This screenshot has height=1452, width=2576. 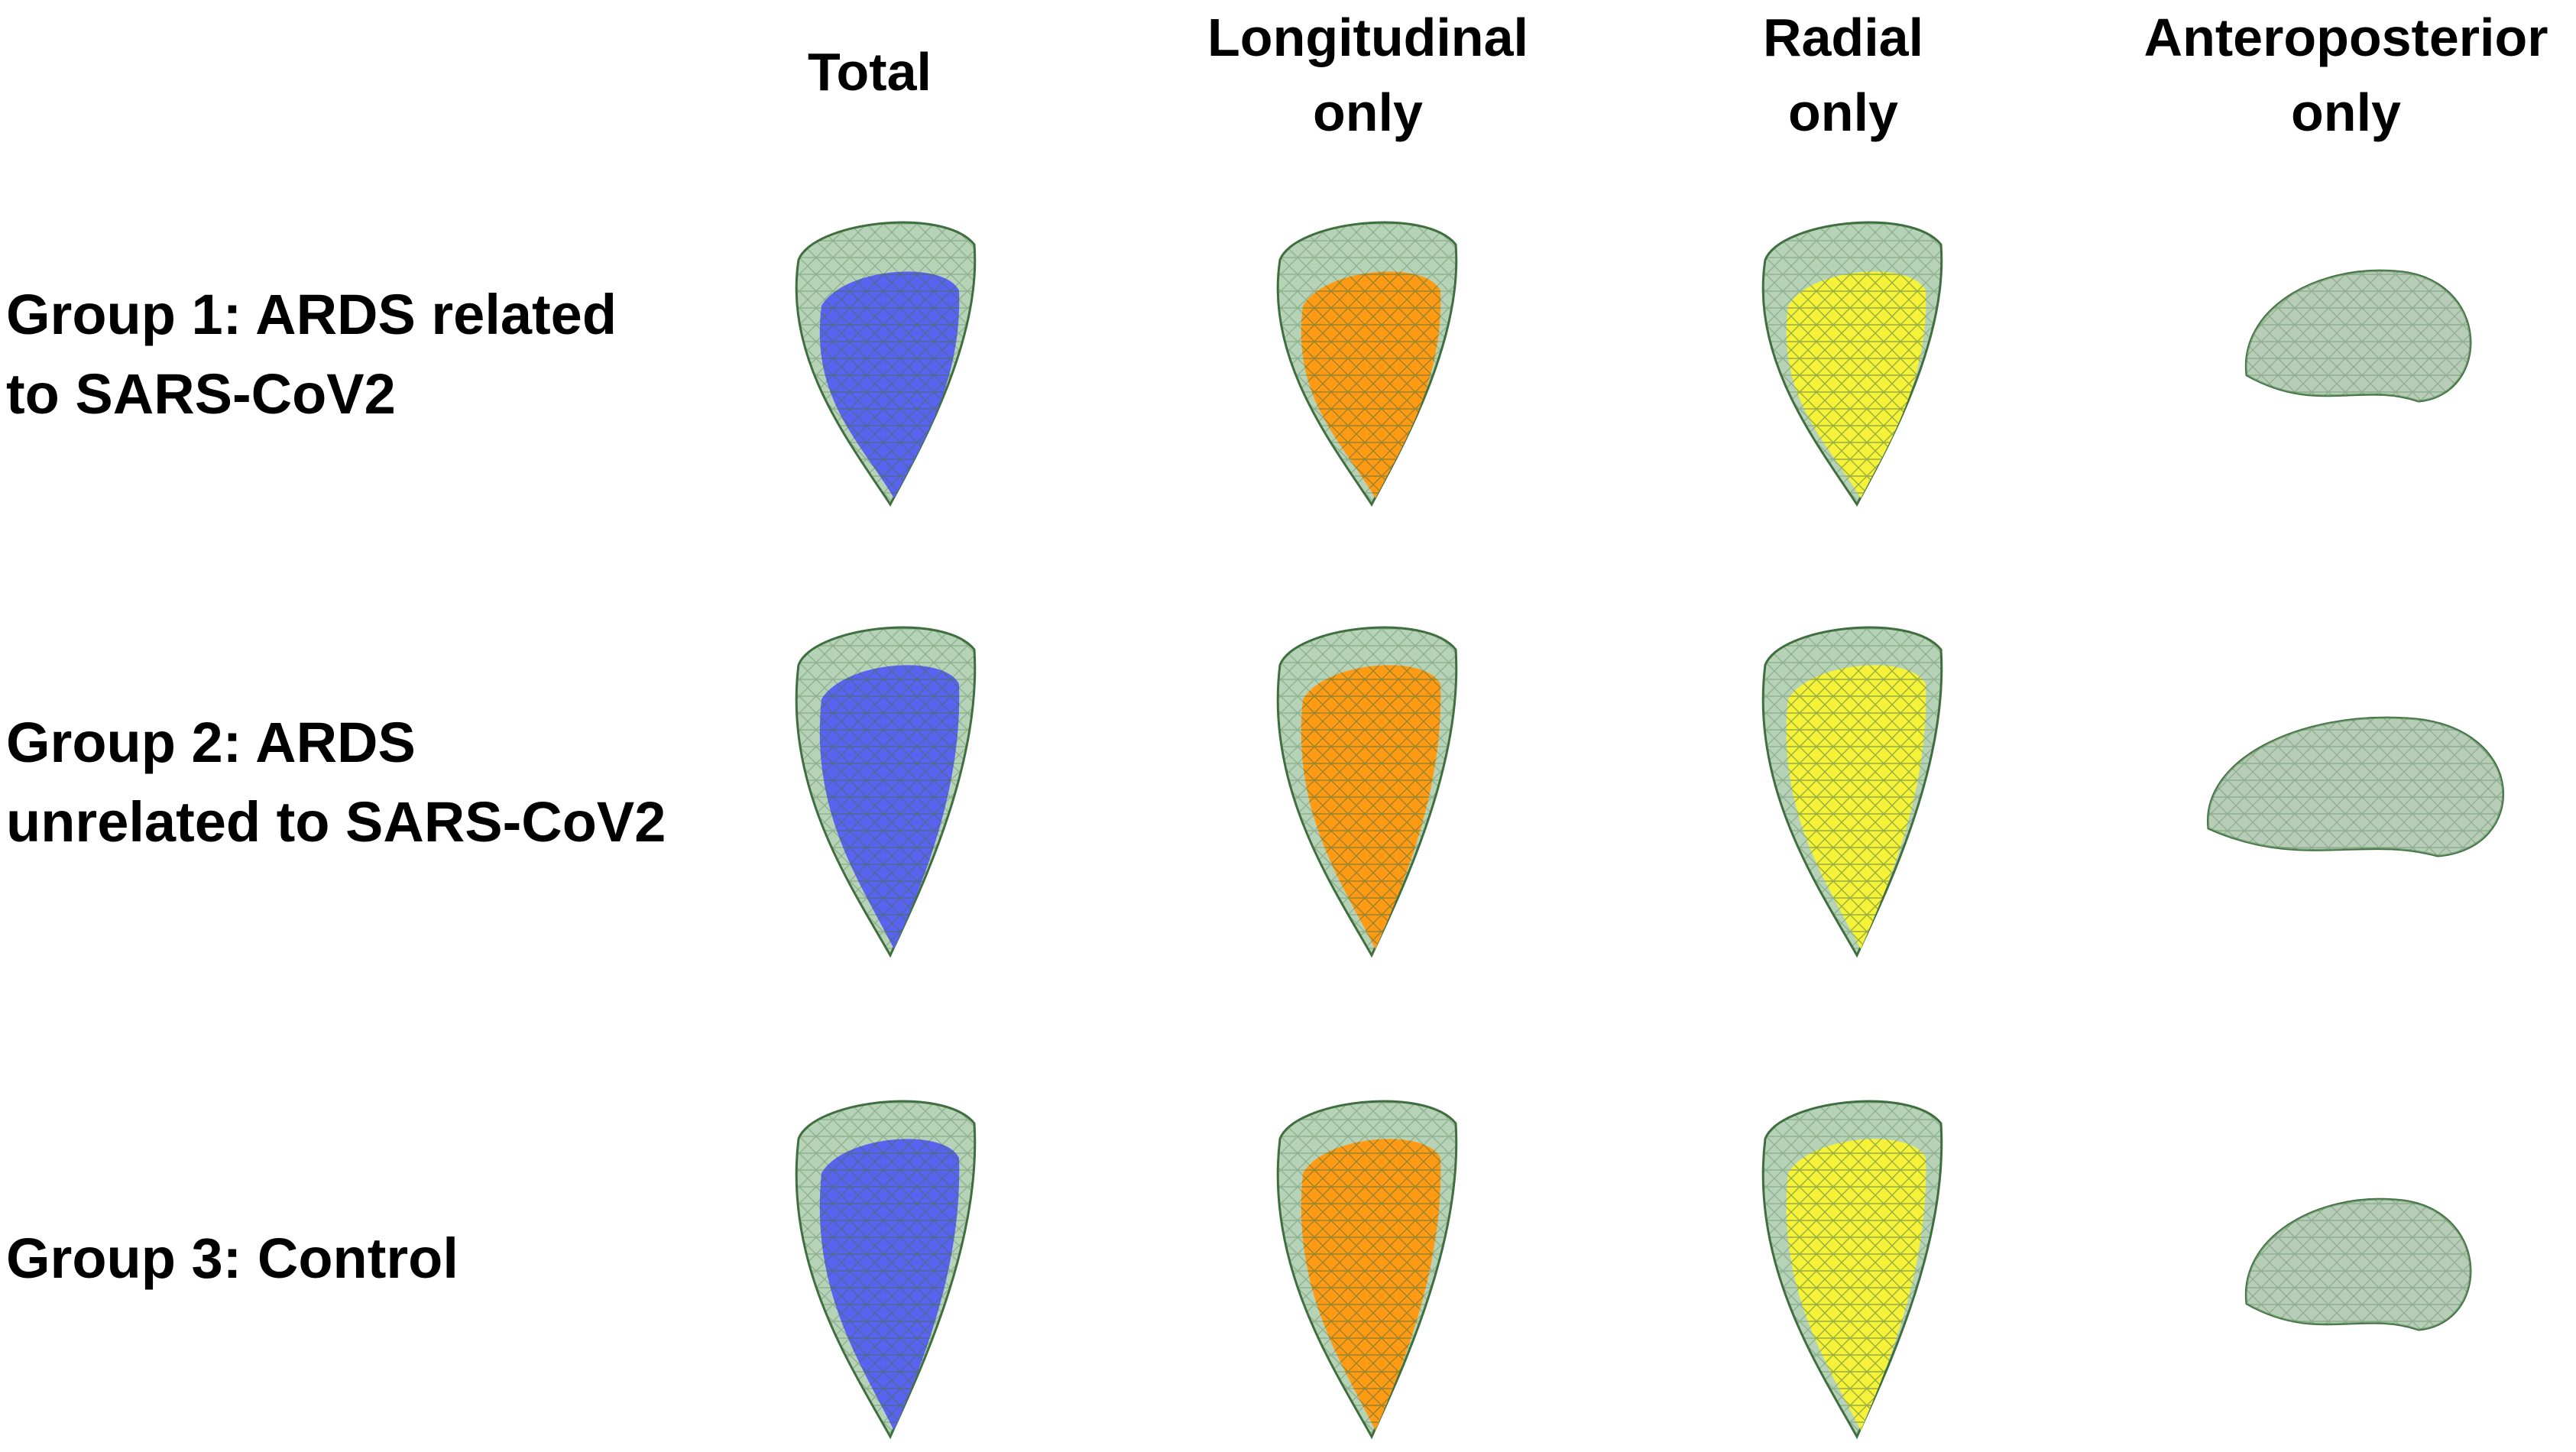 I want to click on row-header-group3-line1: Group 3: Control, so click(x=232, y=1258).